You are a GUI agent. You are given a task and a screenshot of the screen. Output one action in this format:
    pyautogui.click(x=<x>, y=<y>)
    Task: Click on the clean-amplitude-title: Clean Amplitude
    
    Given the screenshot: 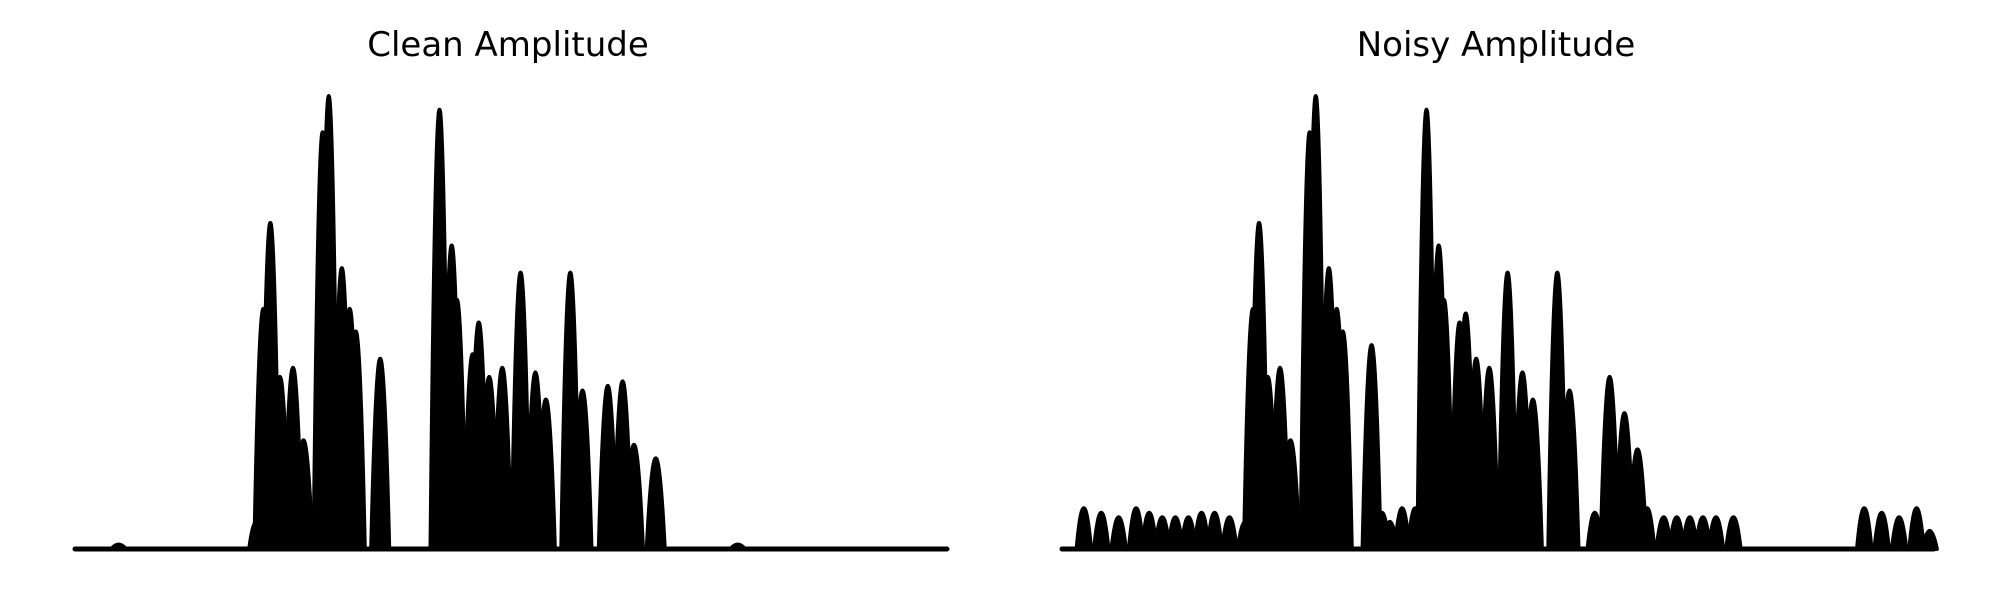 What is the action you would take?
    pyautogui.click(x=508, y=45)
    